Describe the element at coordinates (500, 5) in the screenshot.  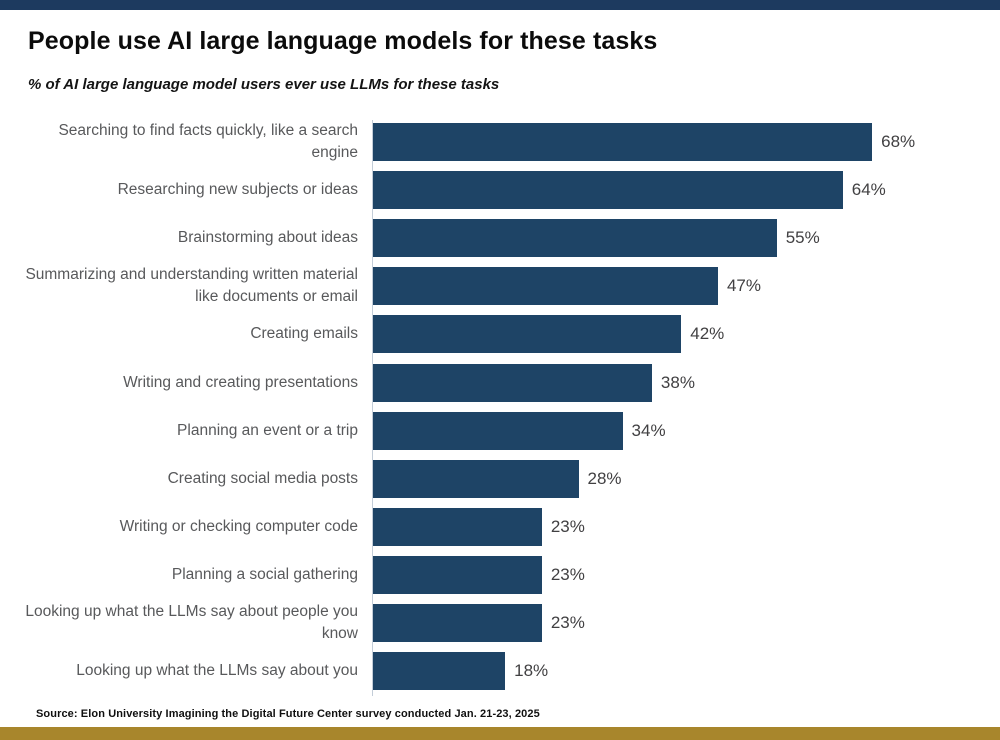
I see `top-accent-bar` at that location.